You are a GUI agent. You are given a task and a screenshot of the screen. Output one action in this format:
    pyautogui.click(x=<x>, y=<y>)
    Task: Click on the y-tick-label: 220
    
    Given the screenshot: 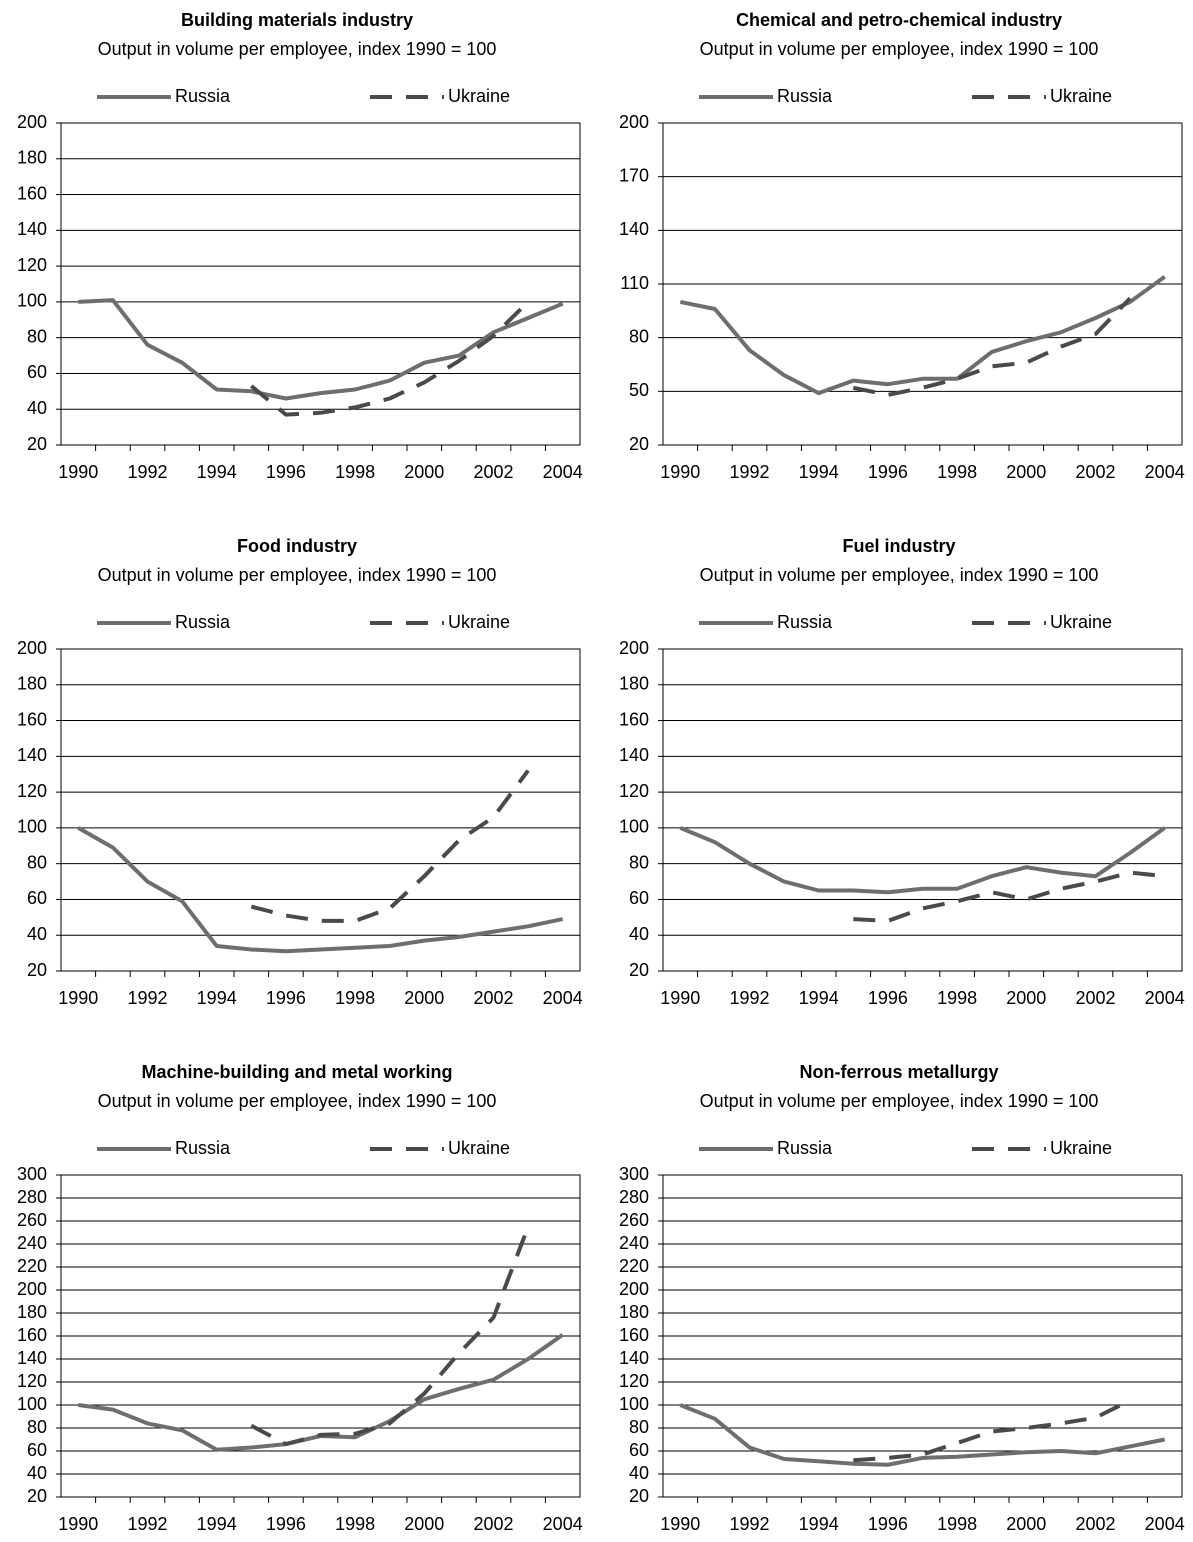 What is the action you would take?
    pyautogui.click(x=32, y=1266)
    